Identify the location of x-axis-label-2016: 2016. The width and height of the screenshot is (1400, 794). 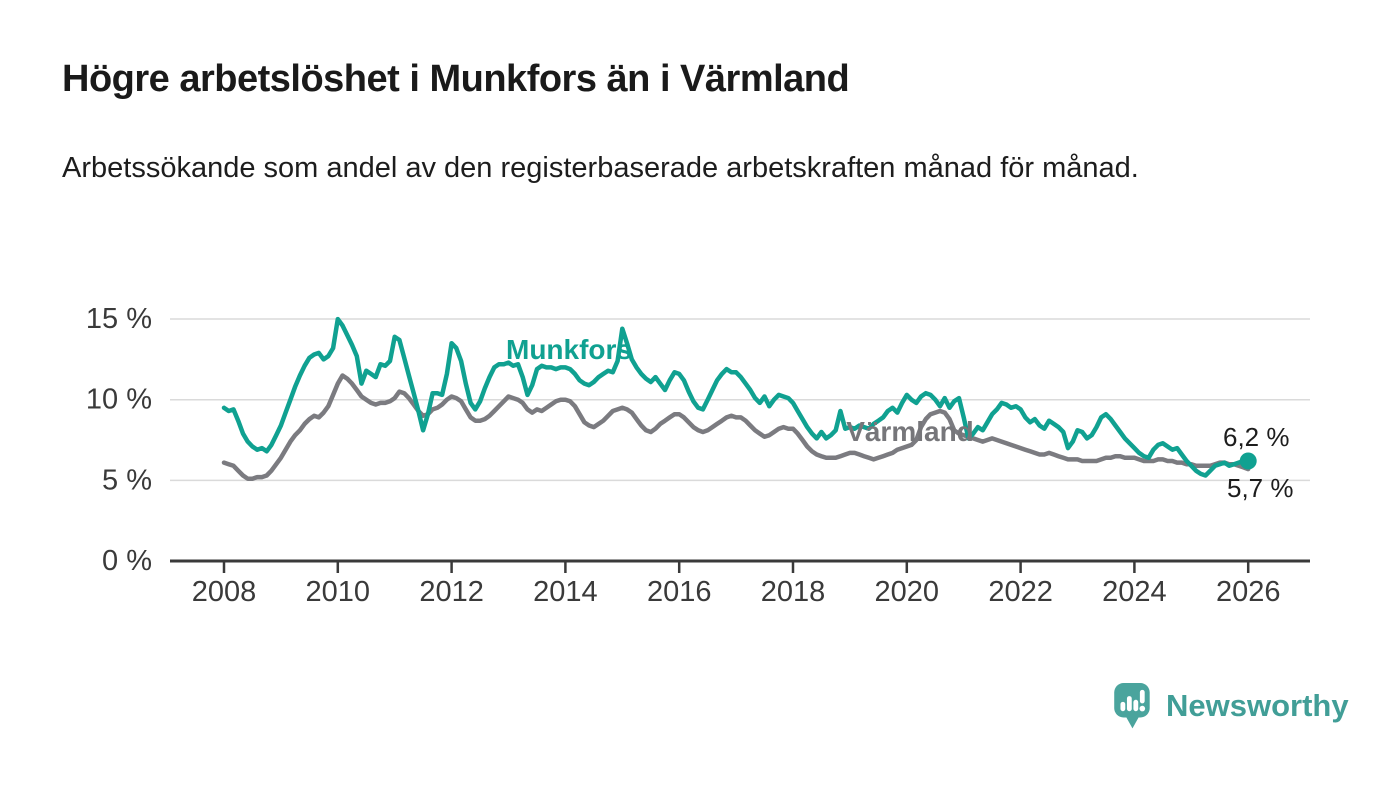
(679, 592).